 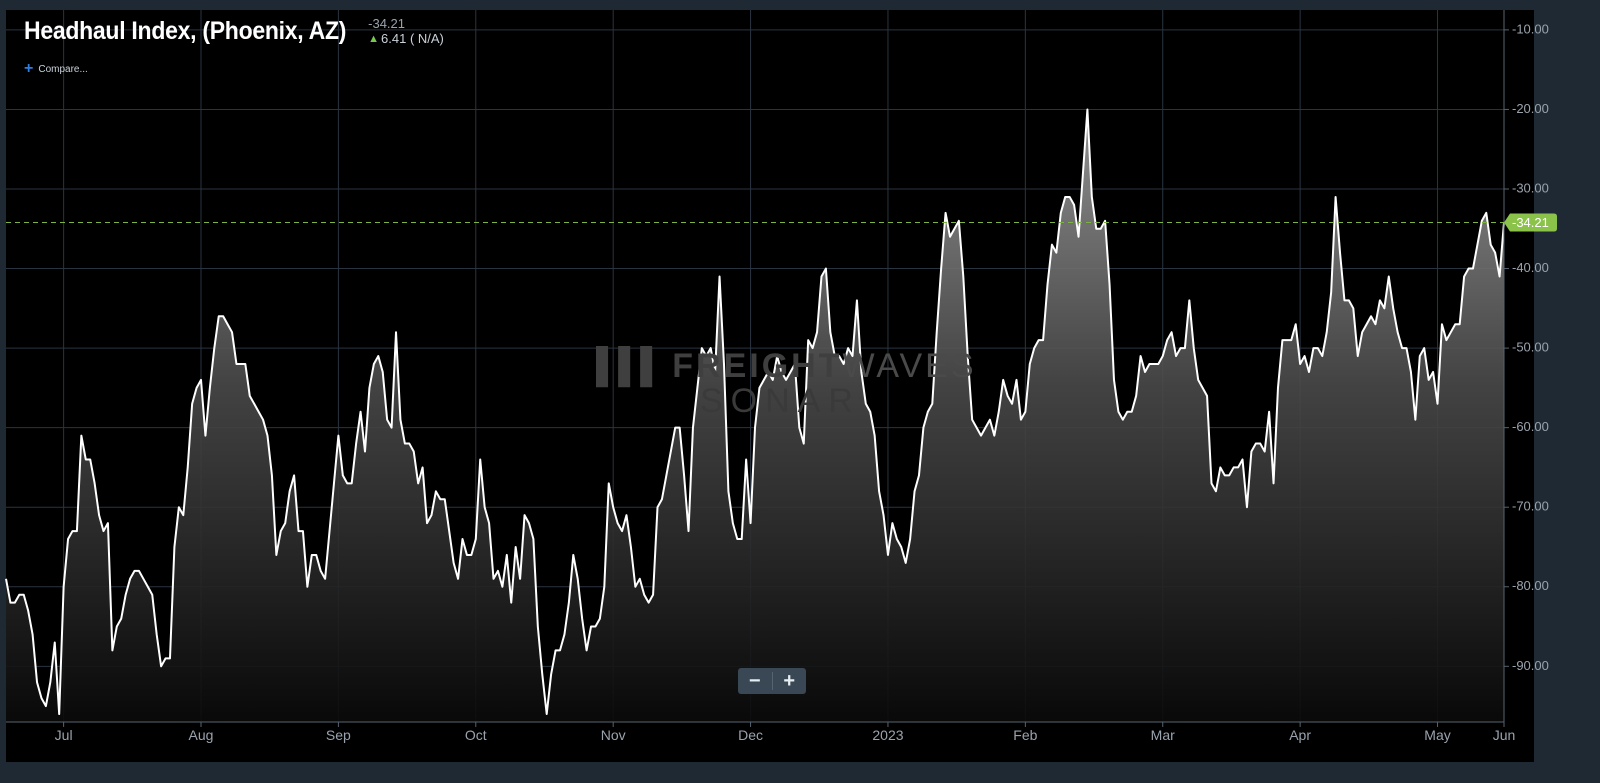 What do you see at coordinates (387, 23) in the screenshot?
I see `current-value: -34.21` at bounding box center [387, 23].